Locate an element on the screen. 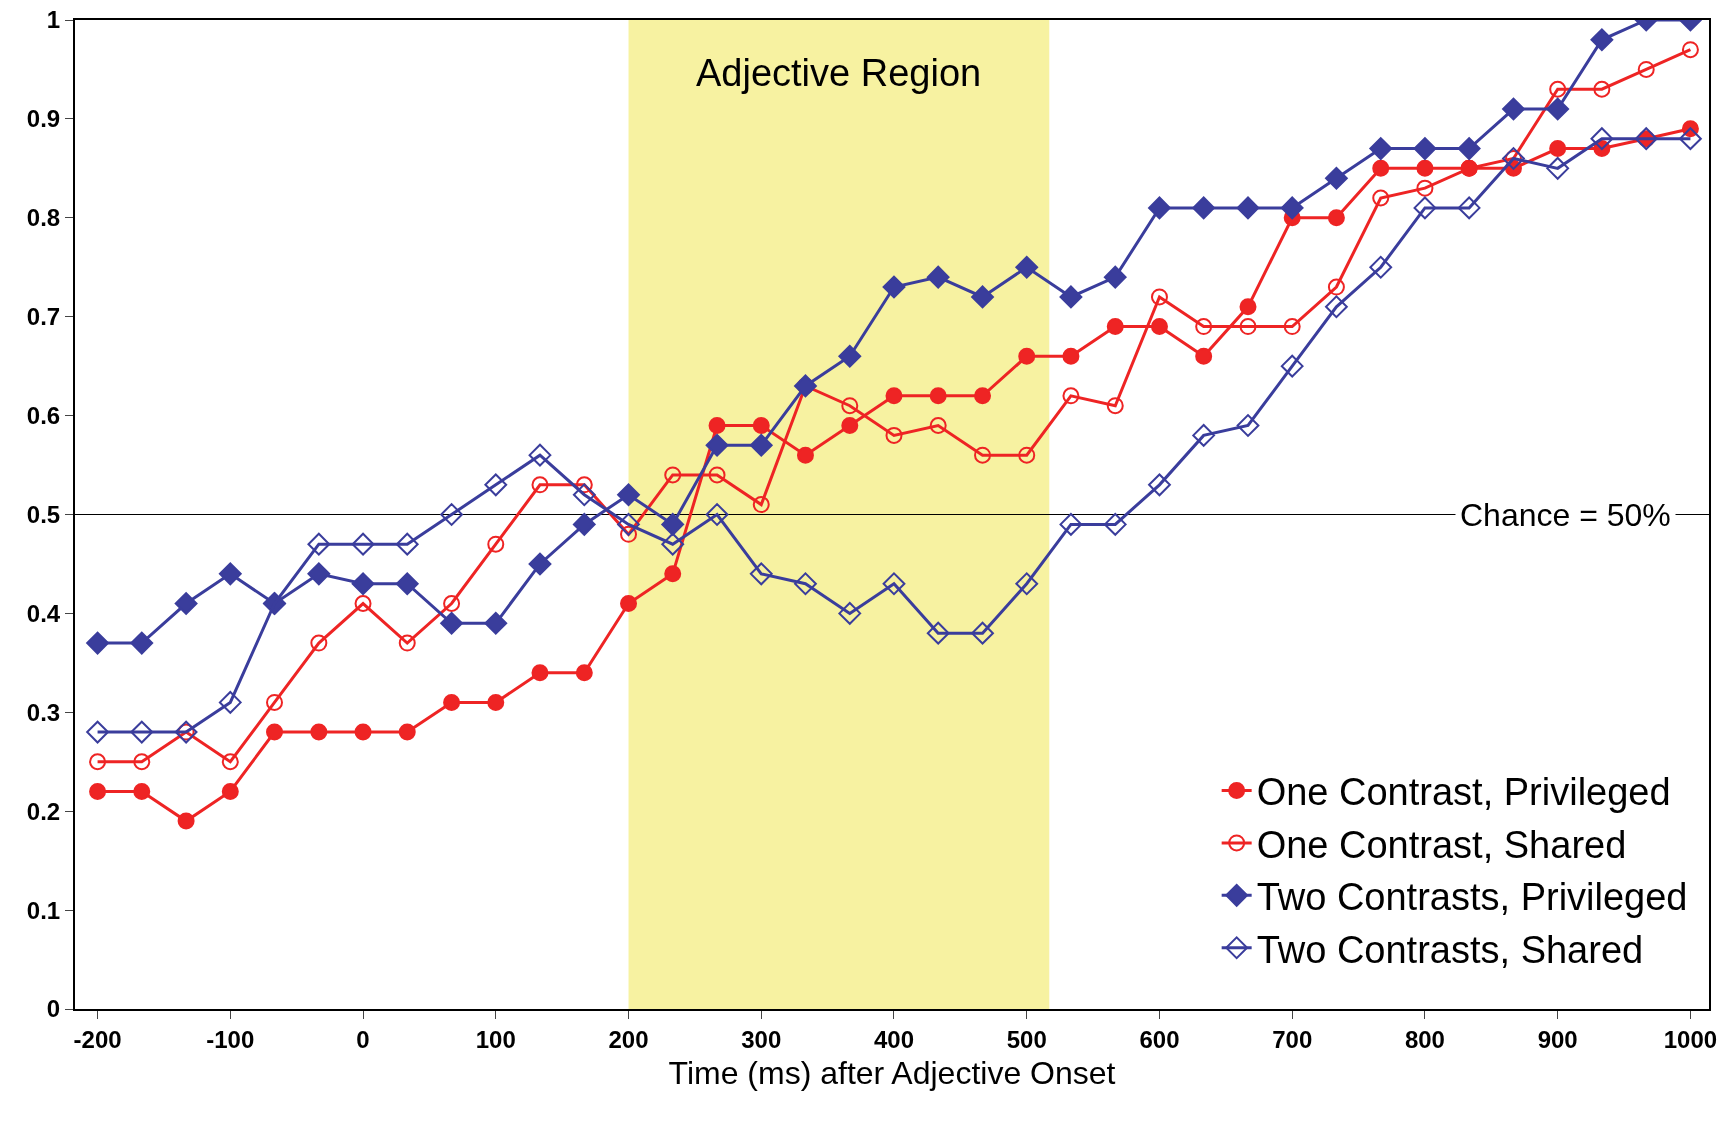 The height and width of the screenshot is (1129, 1734). y-tick-label: 0.5 is located at coordinates (43, 514).